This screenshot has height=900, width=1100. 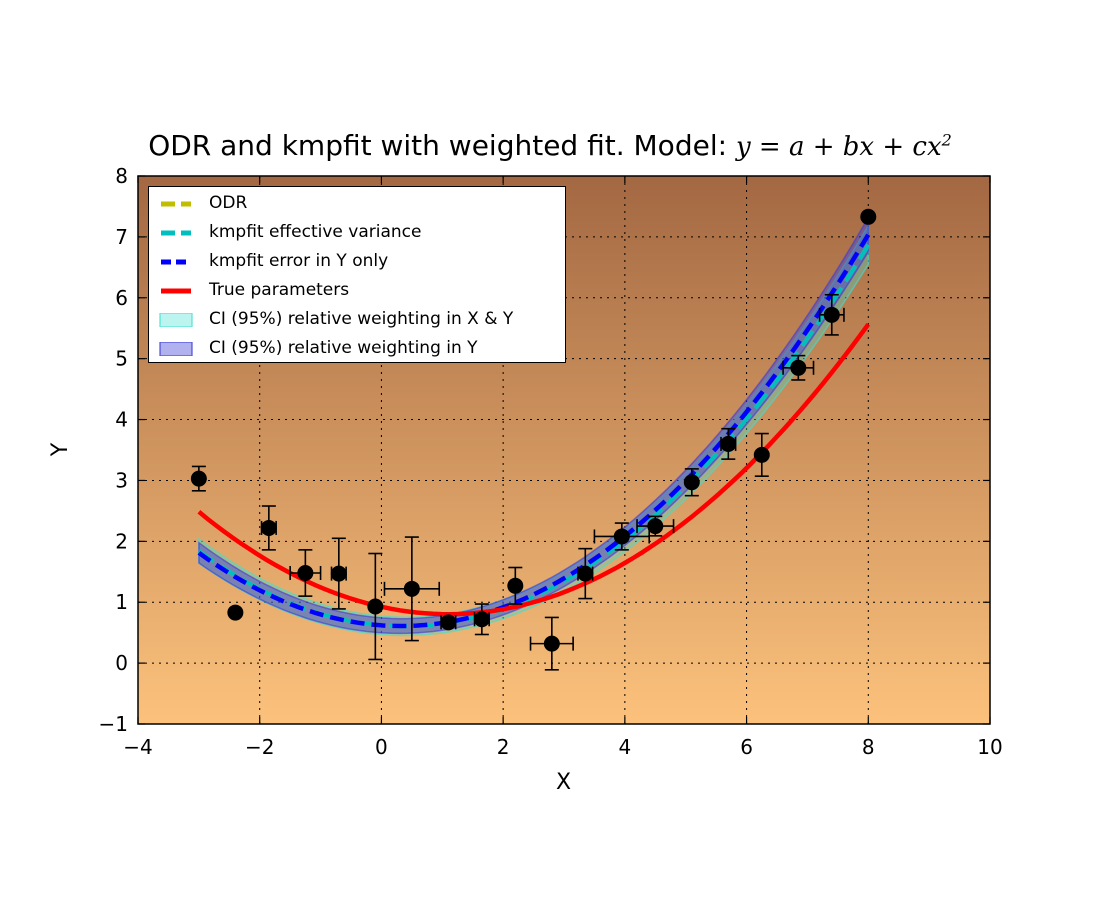 I want to click on x-tick-label: 10, so click(x=989, y=747).